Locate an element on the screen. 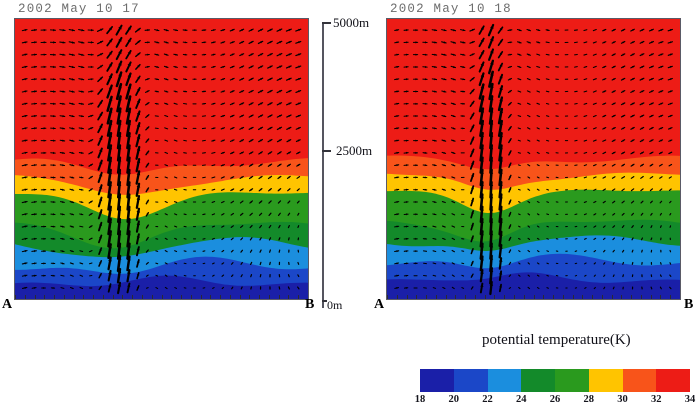 The image size is (700, 419). colorbar-tick-24: 24 is located at coordinates (521, 399).